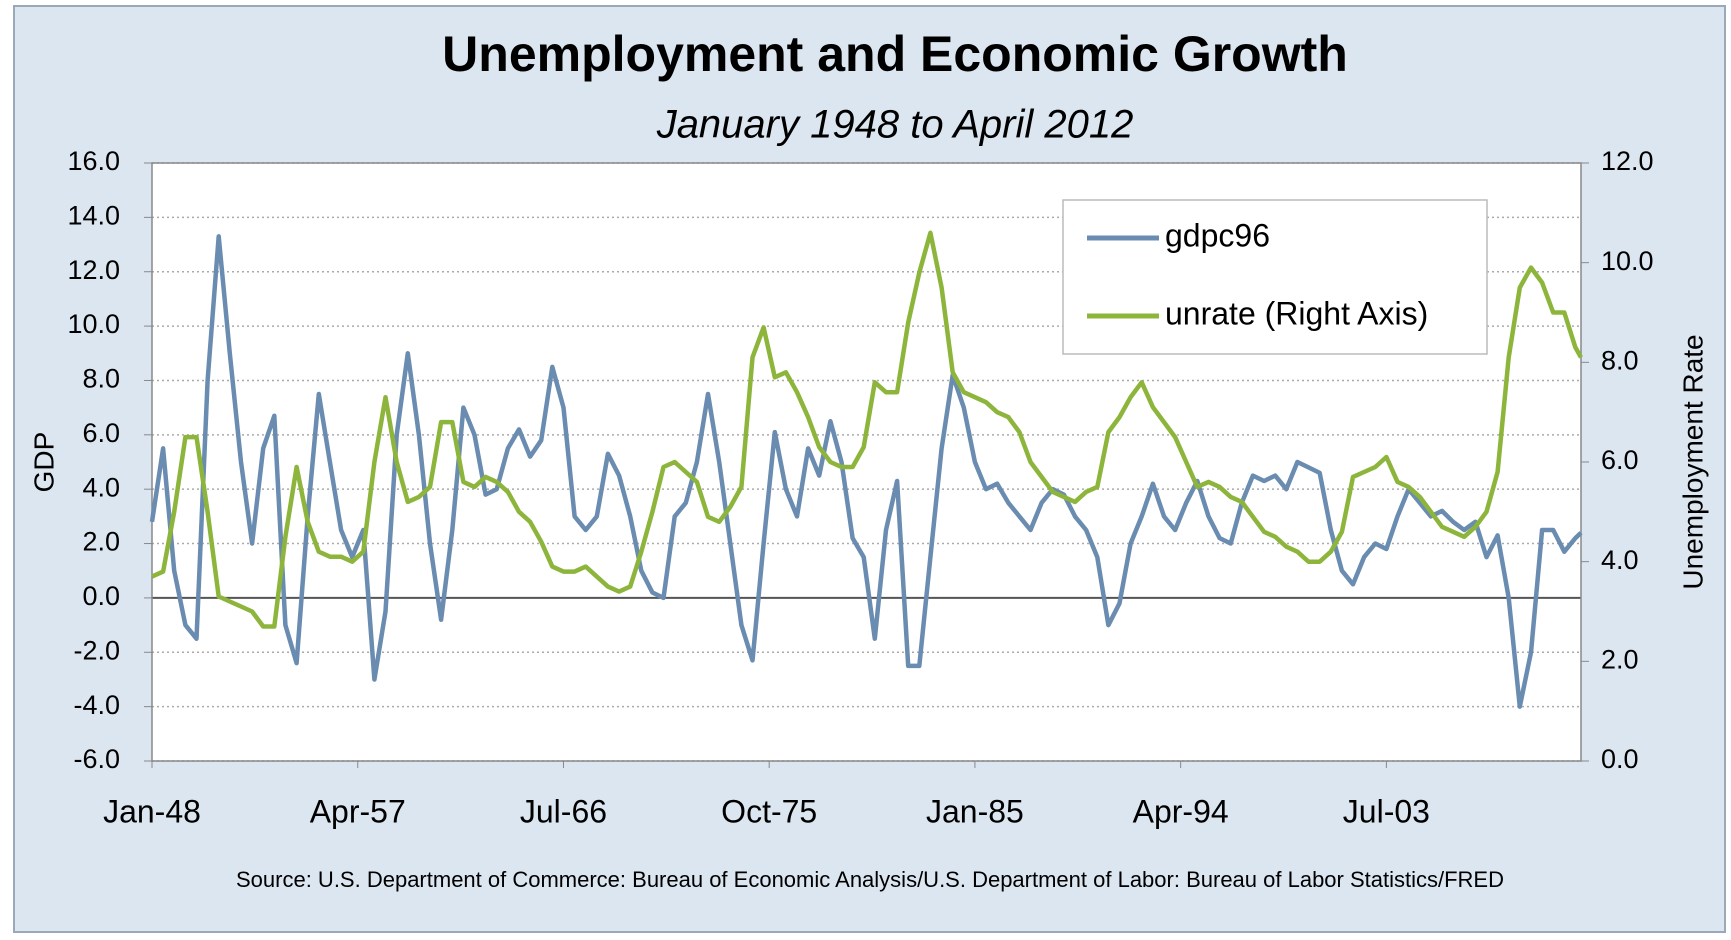  I want to click on y-tick-label: 6.0, so click(101, 433).